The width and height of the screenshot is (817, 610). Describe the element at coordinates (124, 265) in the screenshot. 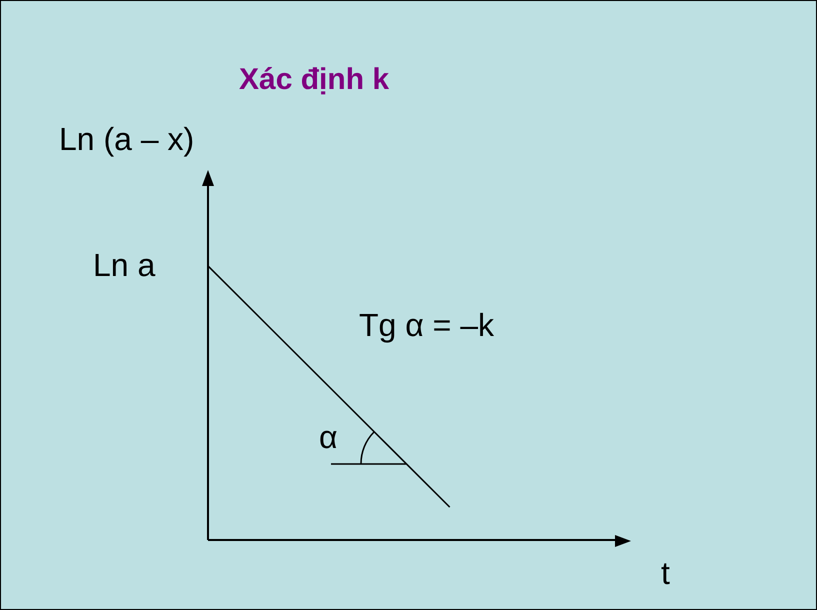

I see `text: Ln a` at that location.